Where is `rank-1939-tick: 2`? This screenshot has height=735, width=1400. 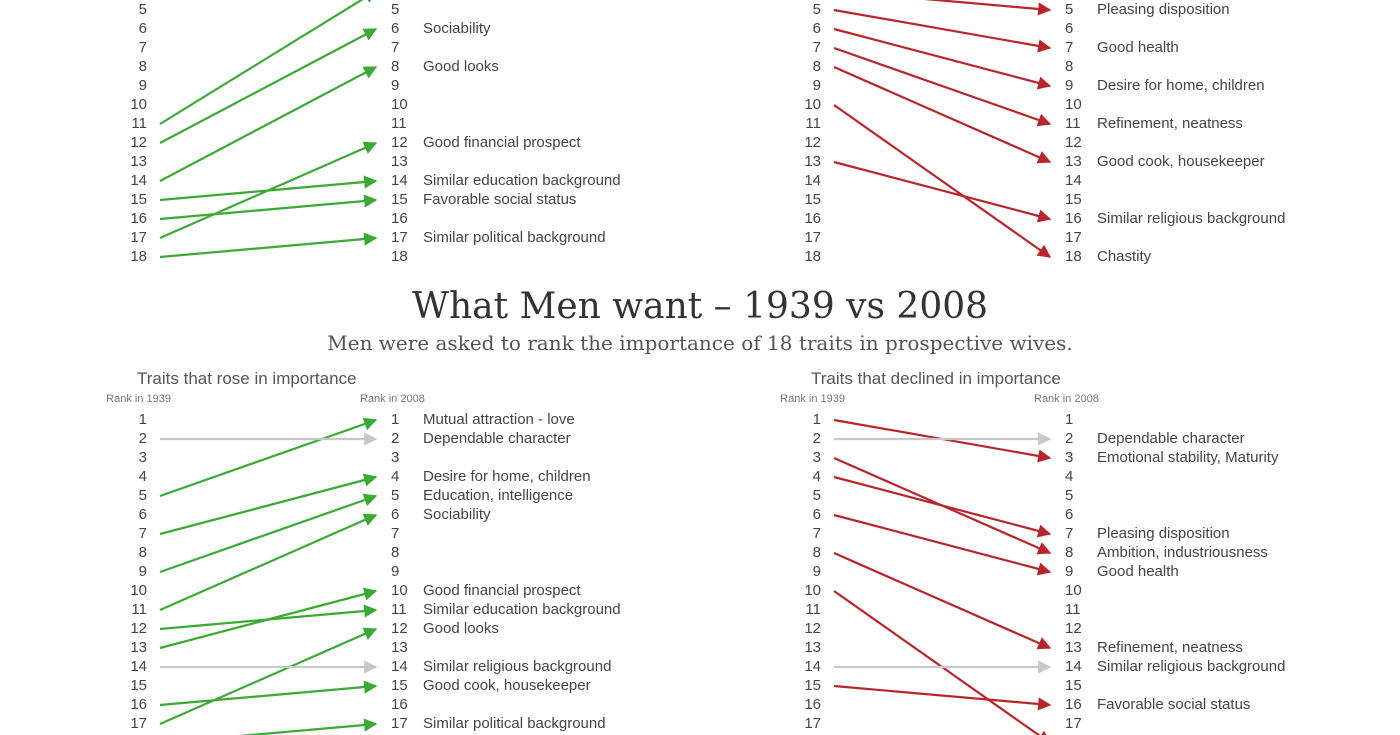 rank-1939-tick: 2 is located at coordinates (817, 438).